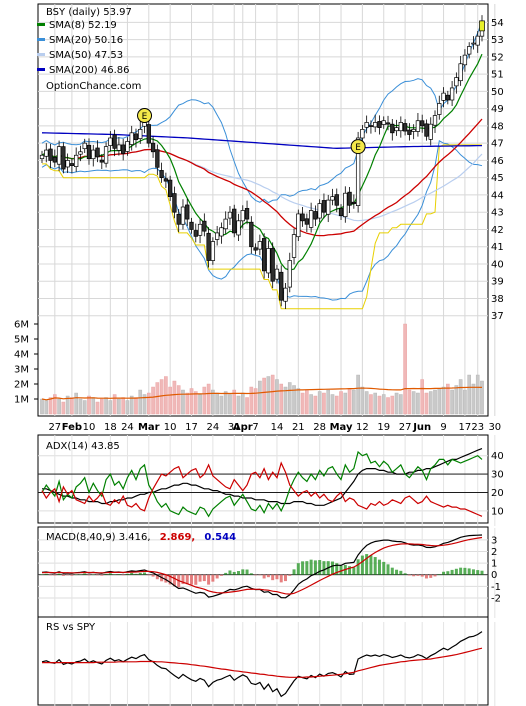 This screenshot has width=526, height=706. Describe the element at coordinates (89, 427) in the screenshot. I see `x-tick-label: 10` at that location.